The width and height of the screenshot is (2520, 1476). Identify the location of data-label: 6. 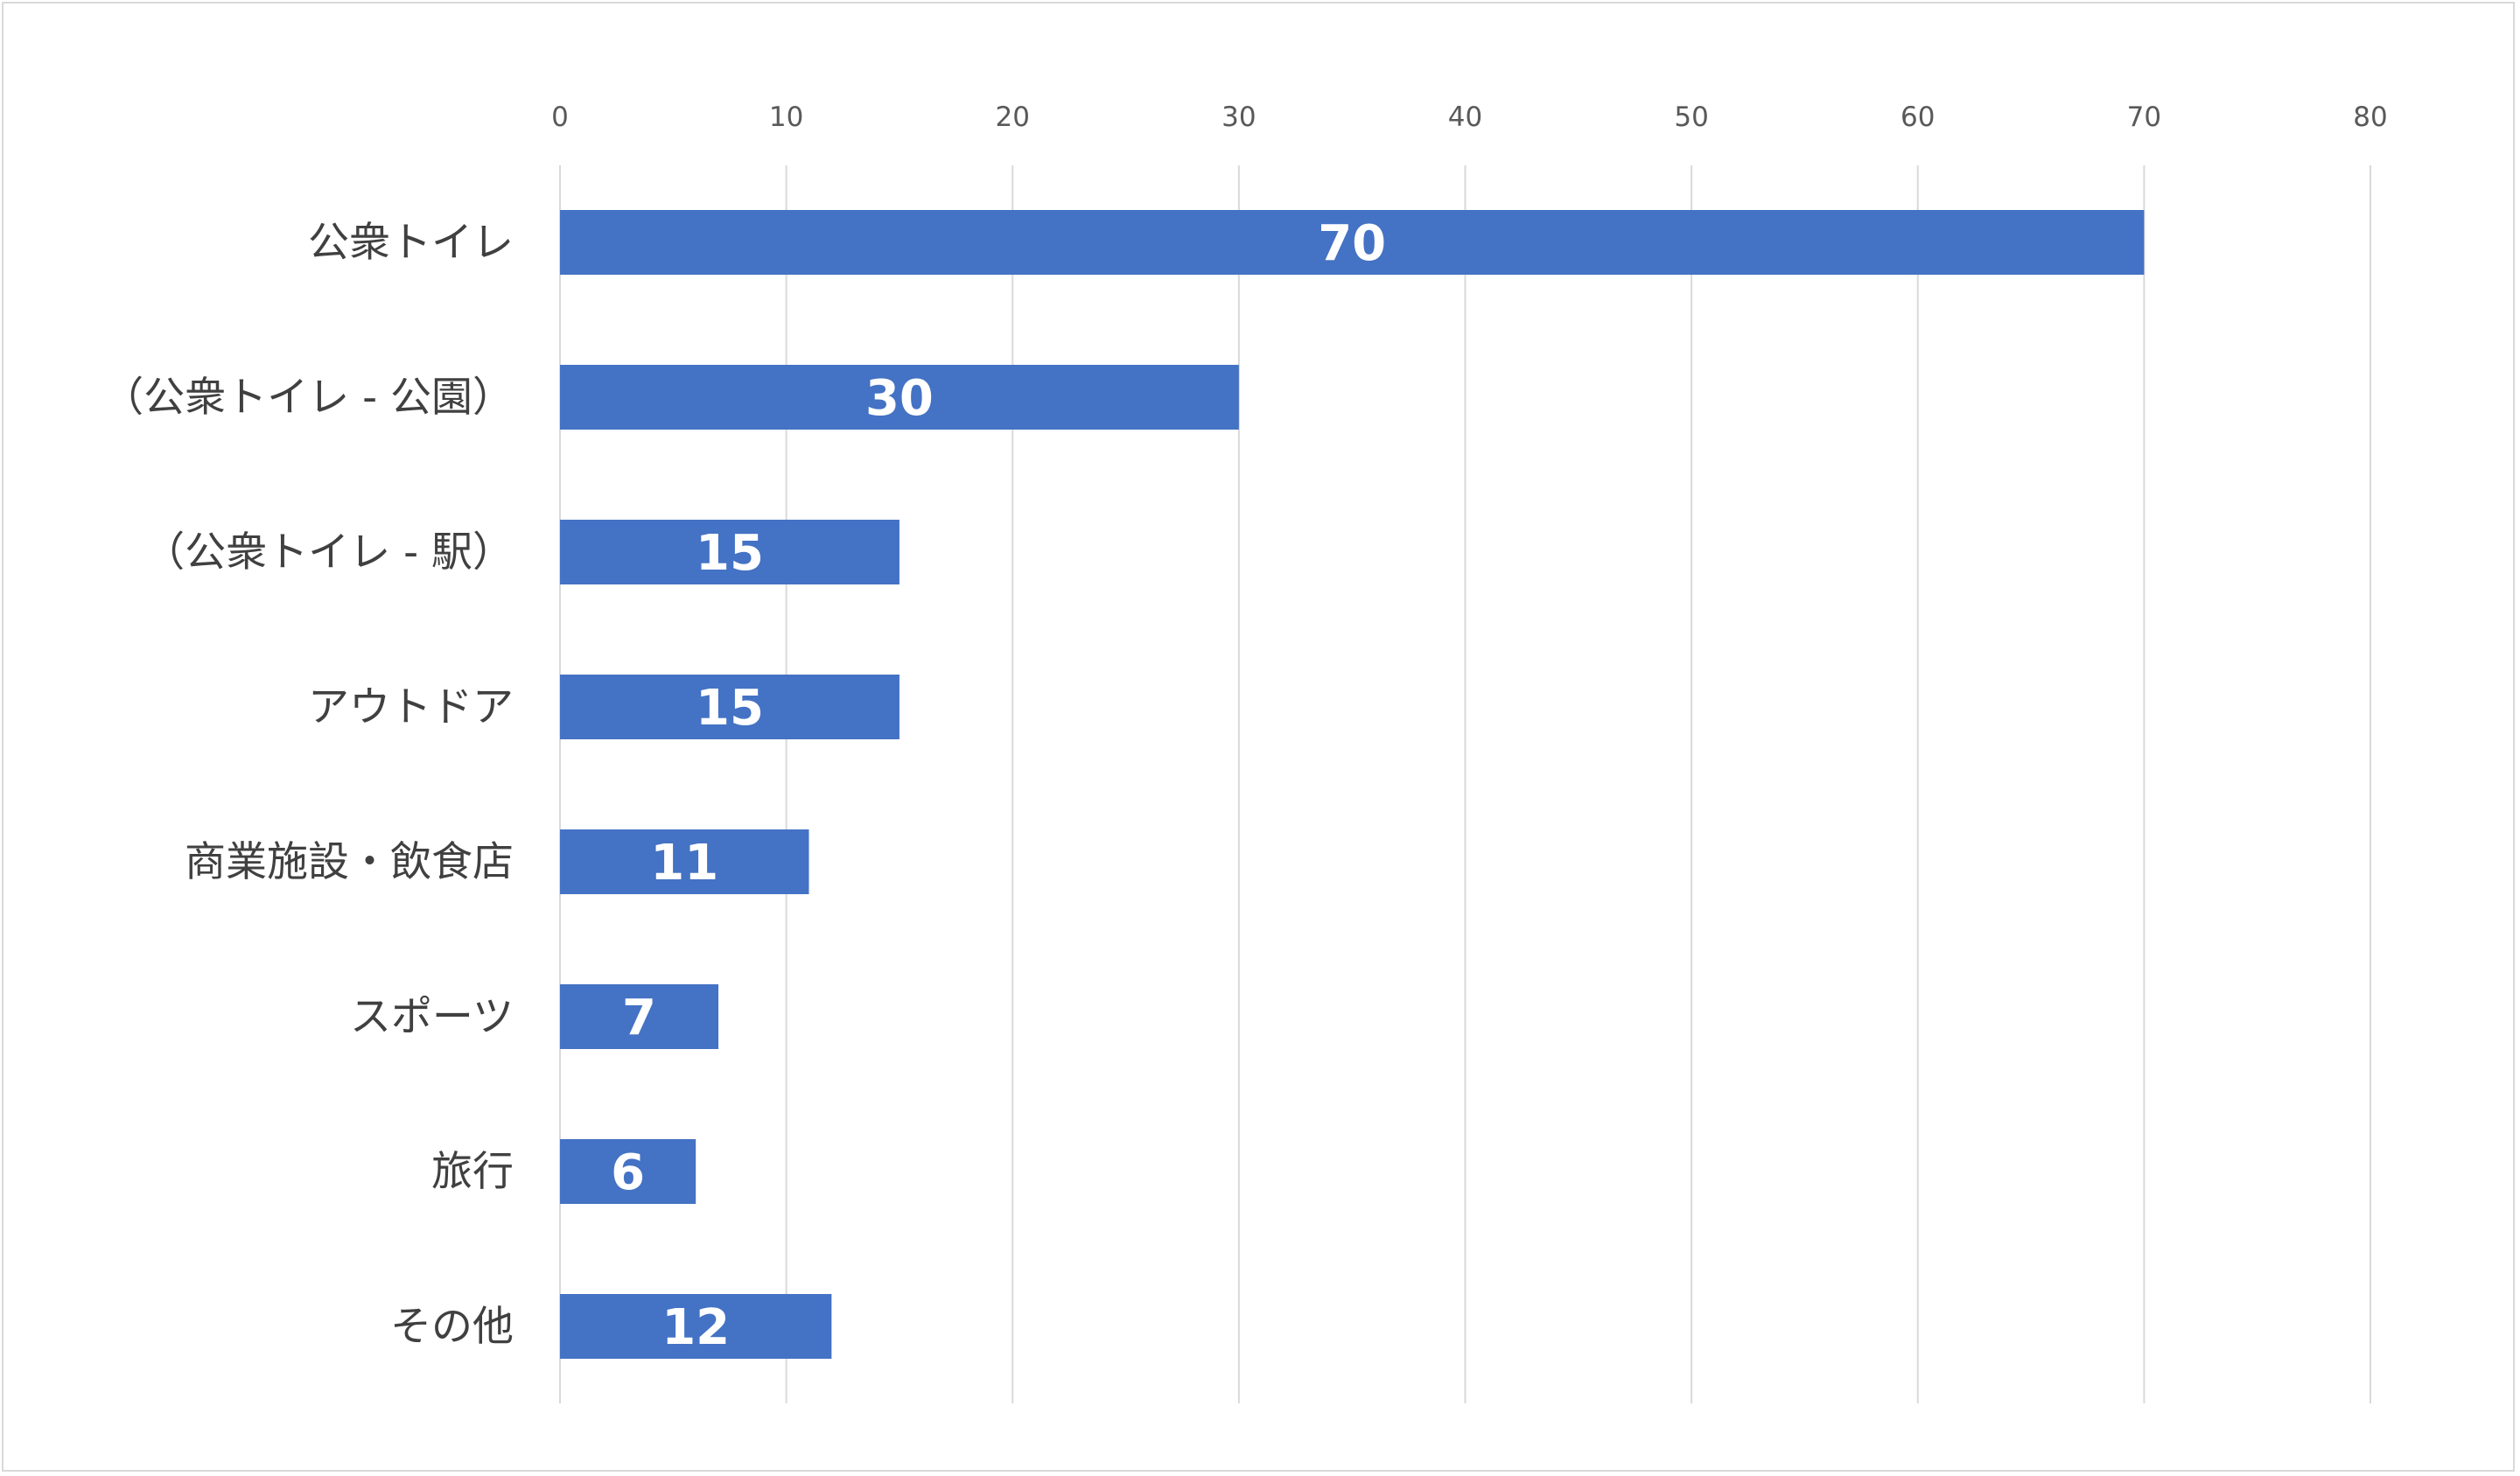
(628, 1172).